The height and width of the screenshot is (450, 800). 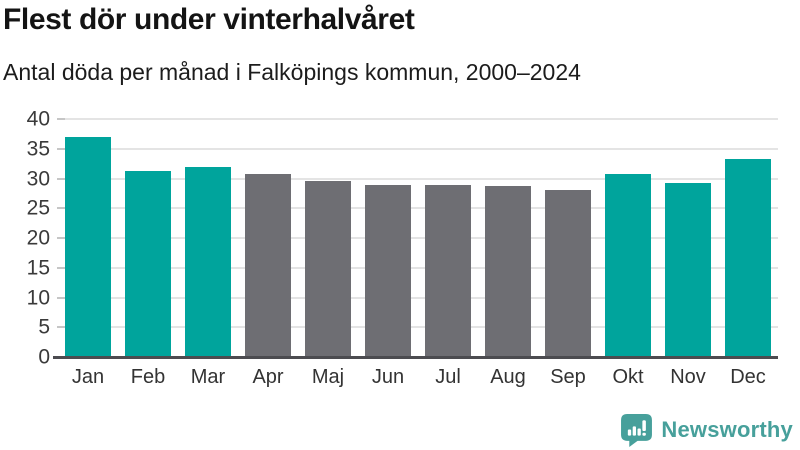 What do you see at coordinates (748, 377) in the screenshot?
I see `x-tick-label-dec: Dec` at bounding box center [748, 377].